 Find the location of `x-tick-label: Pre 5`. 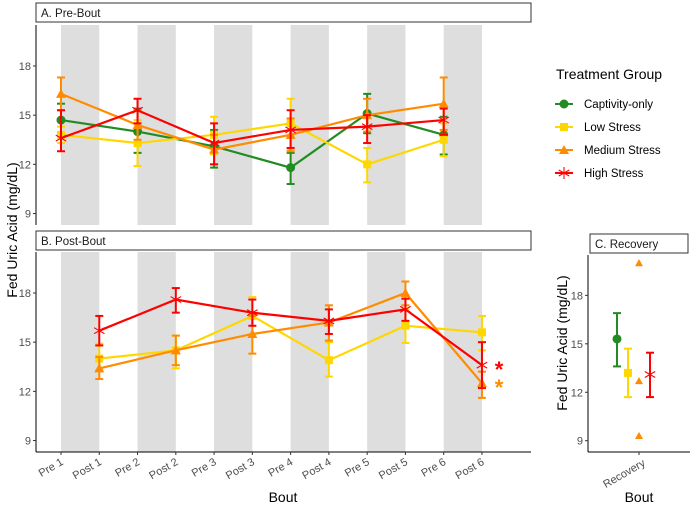

x-tick-label: Pre 5 is located at coordinates (357, 468).